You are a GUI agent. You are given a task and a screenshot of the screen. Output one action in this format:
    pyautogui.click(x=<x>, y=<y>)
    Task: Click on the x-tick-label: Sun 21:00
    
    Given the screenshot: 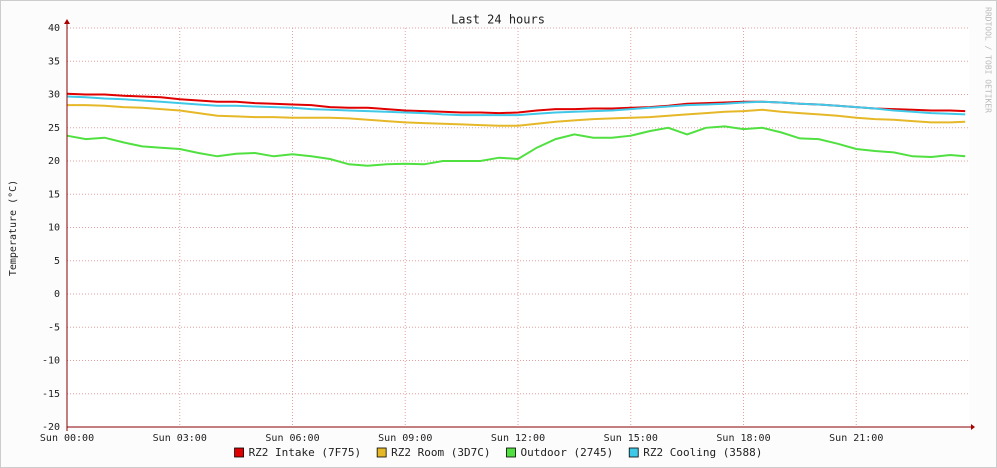 What is the action you would take?
    pyautogui.click(x=856, y=438)
    